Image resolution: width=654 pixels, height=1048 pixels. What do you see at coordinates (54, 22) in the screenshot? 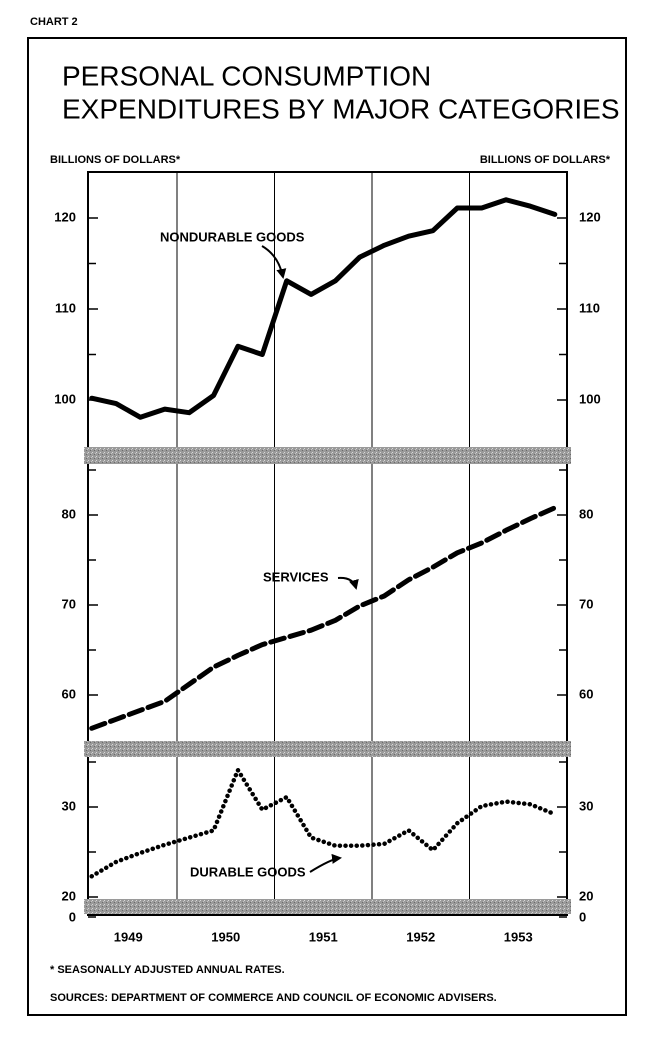
I see `chart-label: CHART 2` at bounding box center [54, 22].